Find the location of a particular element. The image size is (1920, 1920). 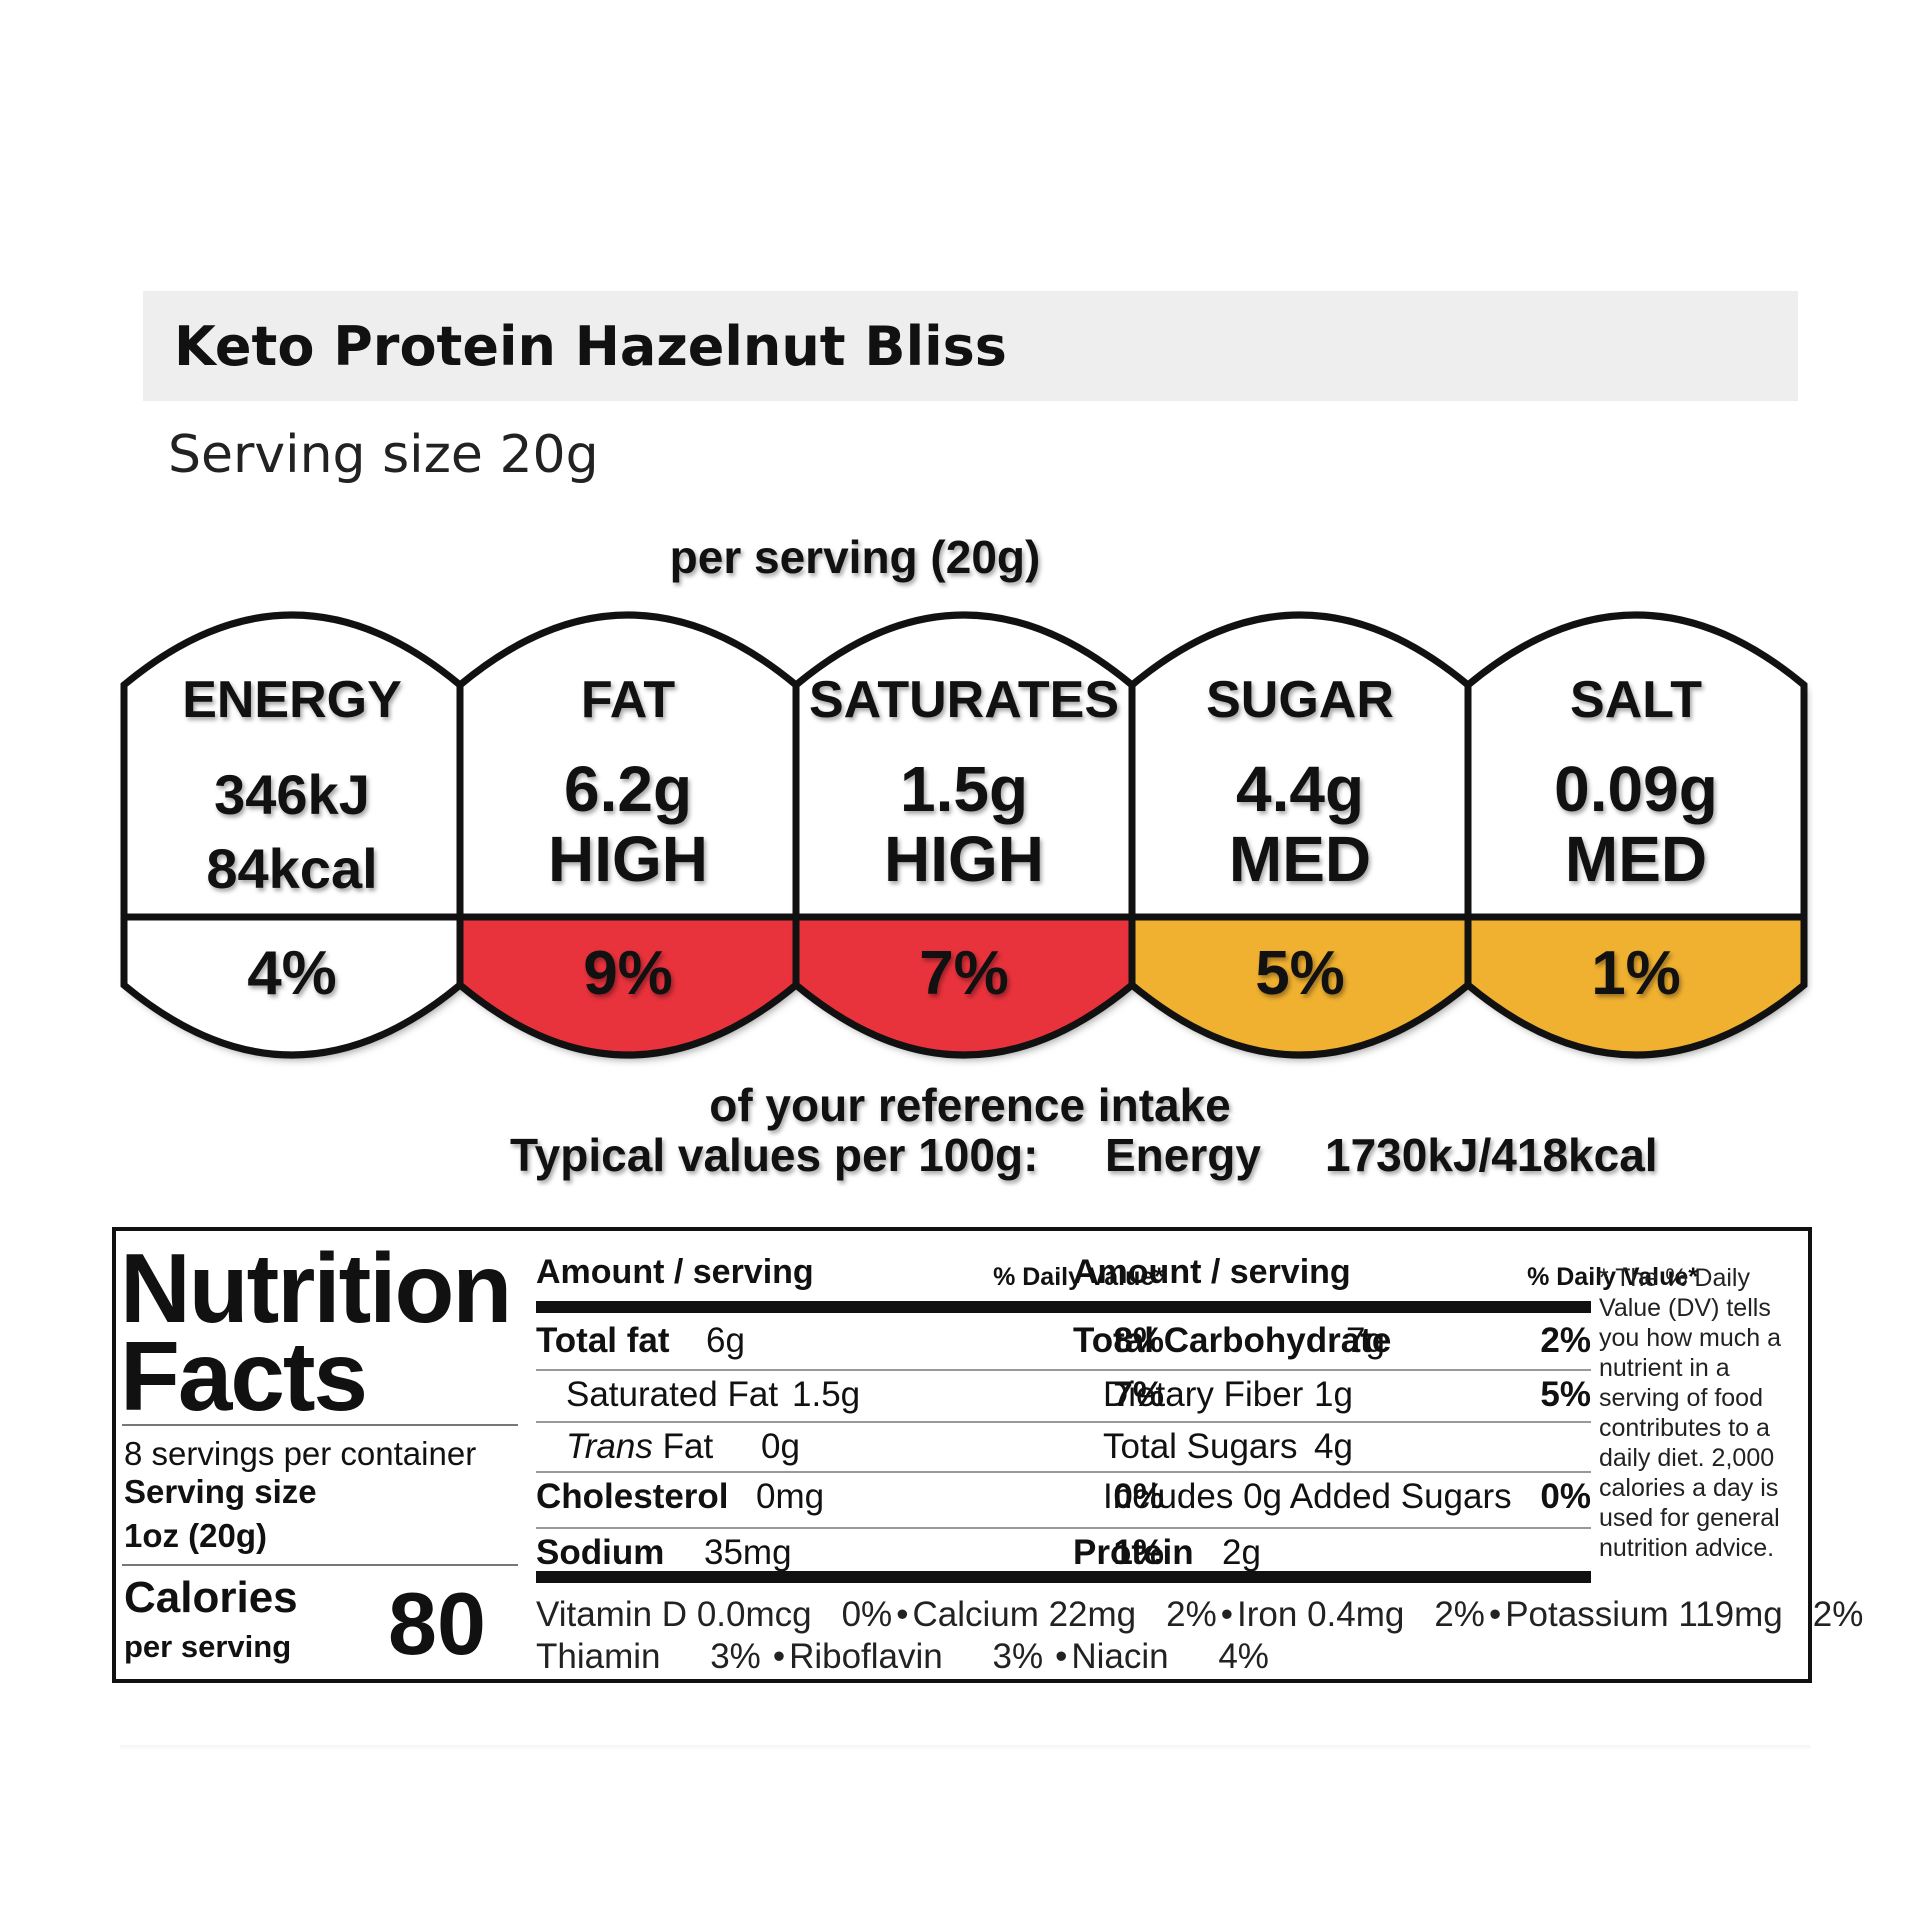

energy-percent: 4% is located at coordinates (292, 973).